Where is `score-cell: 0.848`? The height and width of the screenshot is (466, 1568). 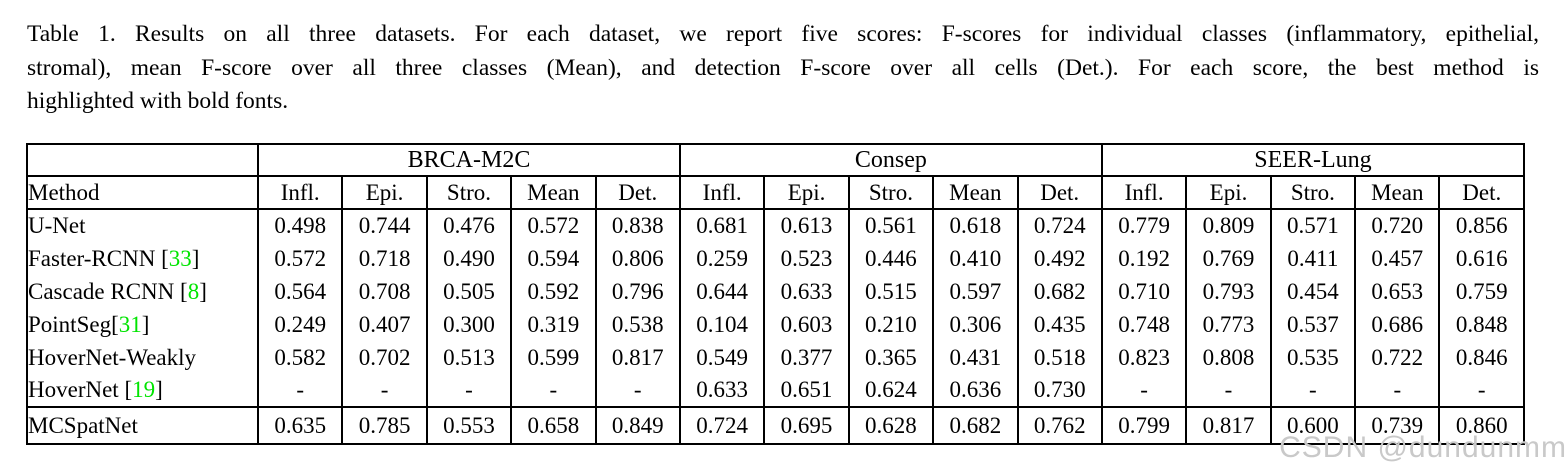 score-cell: 0.848 is located at coordinates (1481, 324).